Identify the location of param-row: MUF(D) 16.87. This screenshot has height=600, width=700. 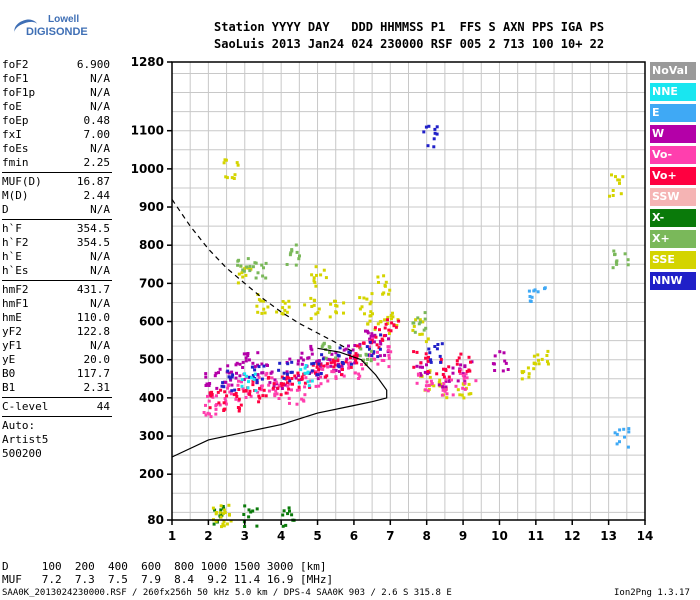
(56, 182).